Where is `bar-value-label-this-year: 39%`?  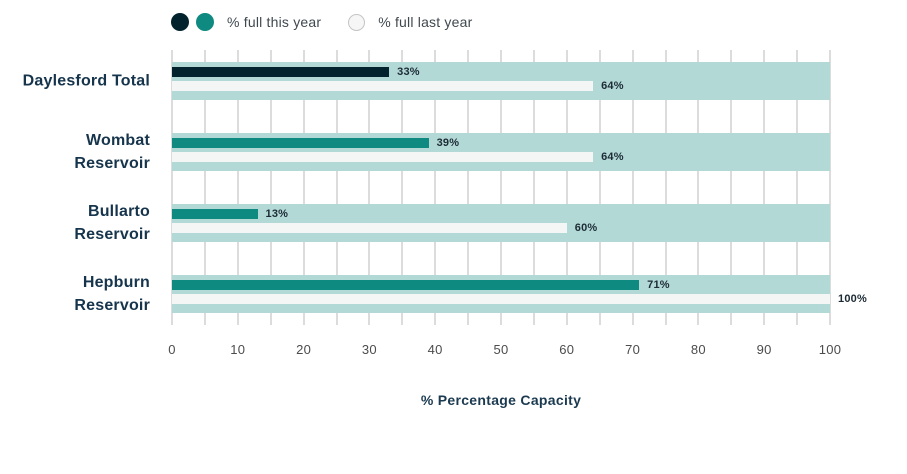
bar-value-label-this-year: 39% is located at coordinates (448, 143).